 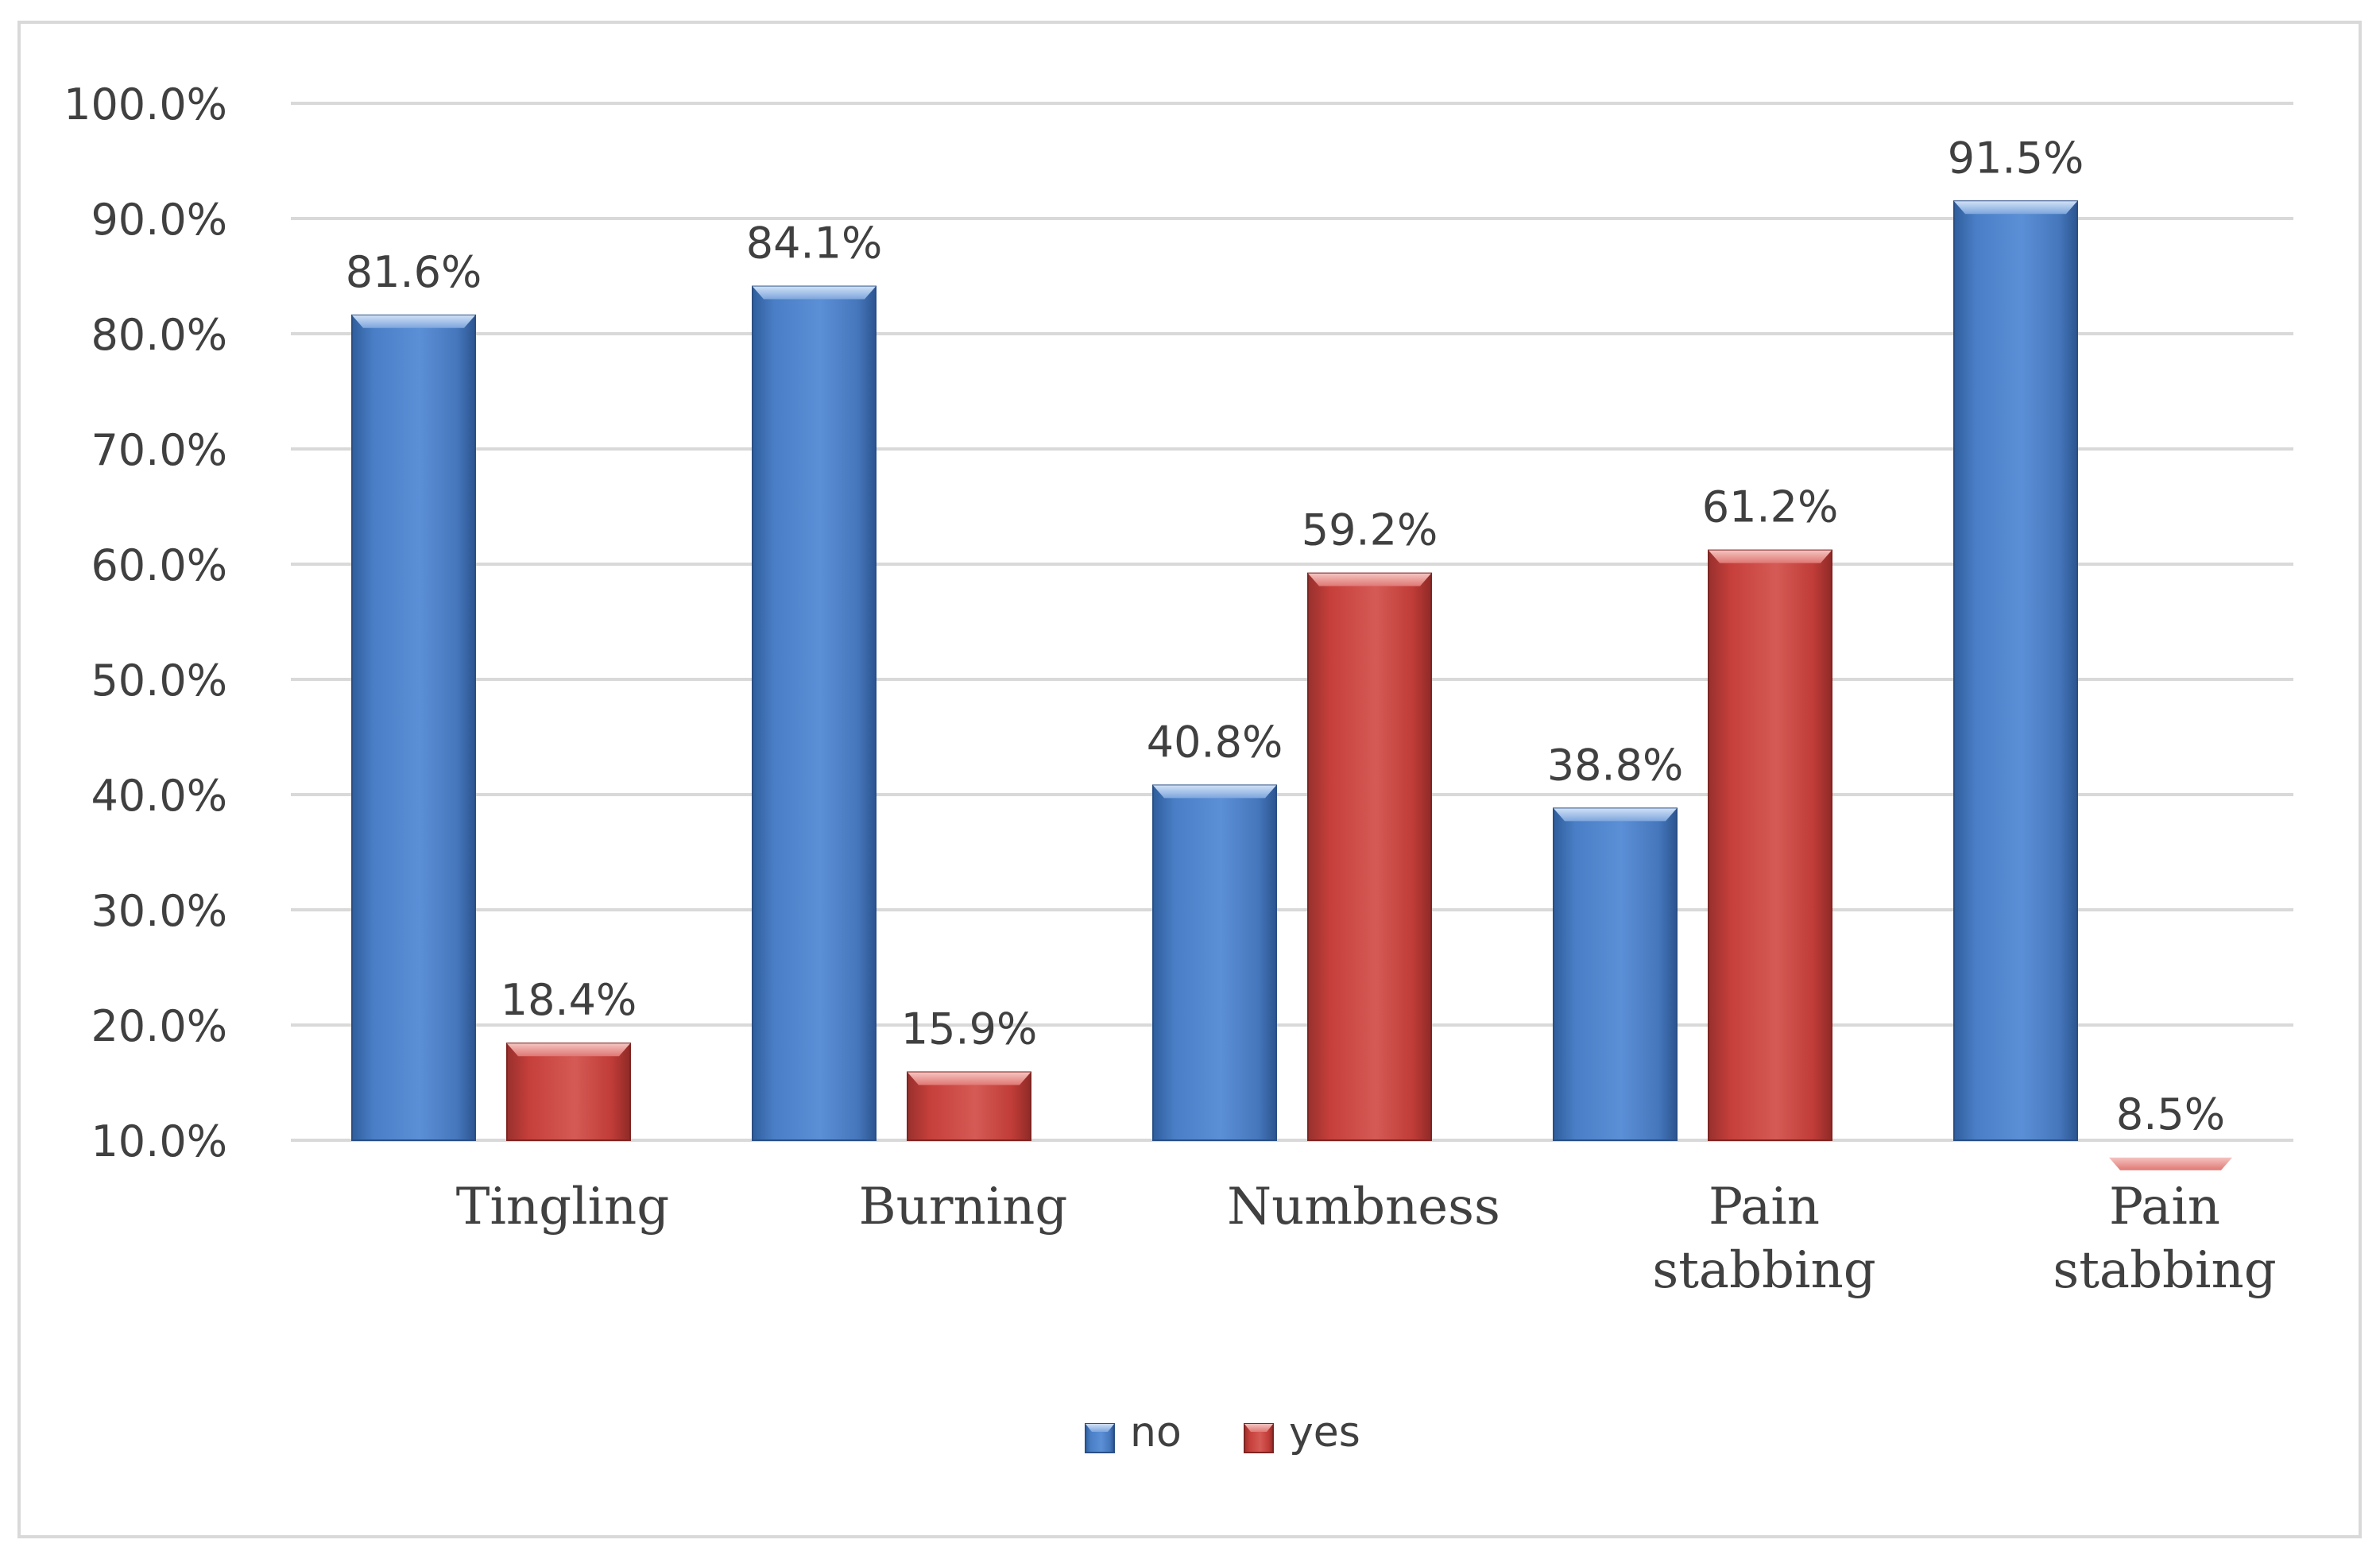 I want to click on y-tick-label: 60.0%, so click(x=159, y=565).